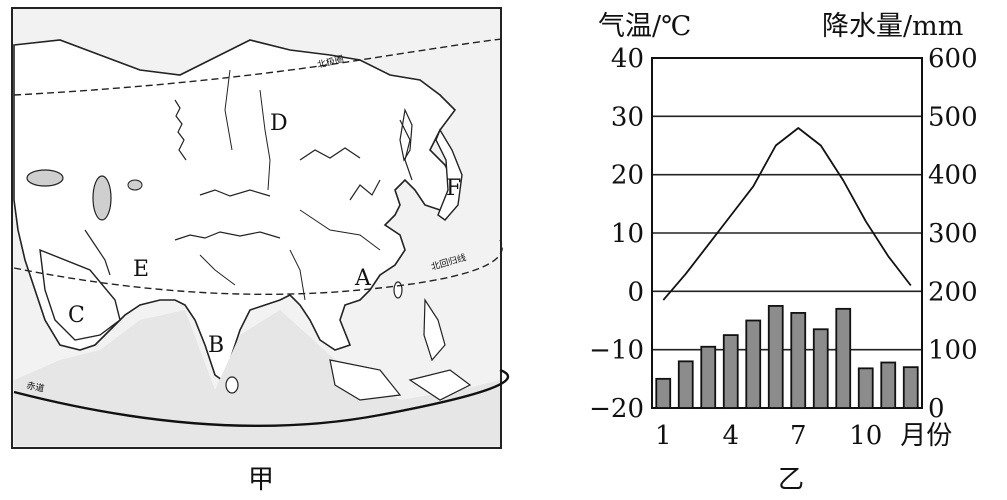 This screenshot has height=500, width=1007. I want to click on precipitation-tick-label: 200, so click(953, 292).